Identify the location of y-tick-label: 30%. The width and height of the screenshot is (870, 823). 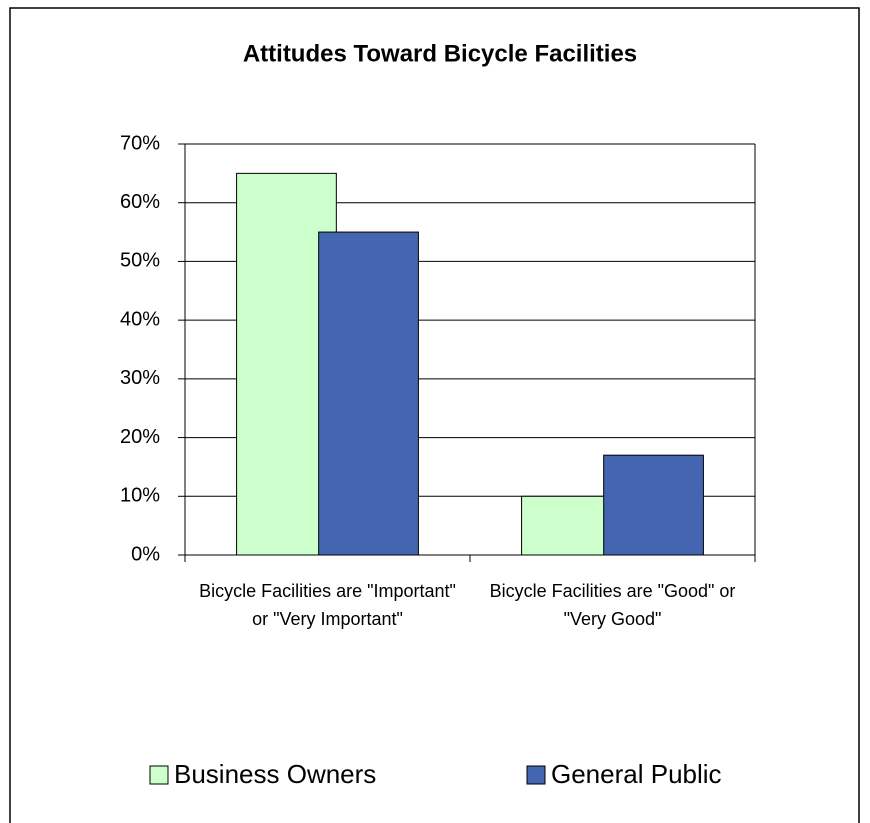
(140, 378).